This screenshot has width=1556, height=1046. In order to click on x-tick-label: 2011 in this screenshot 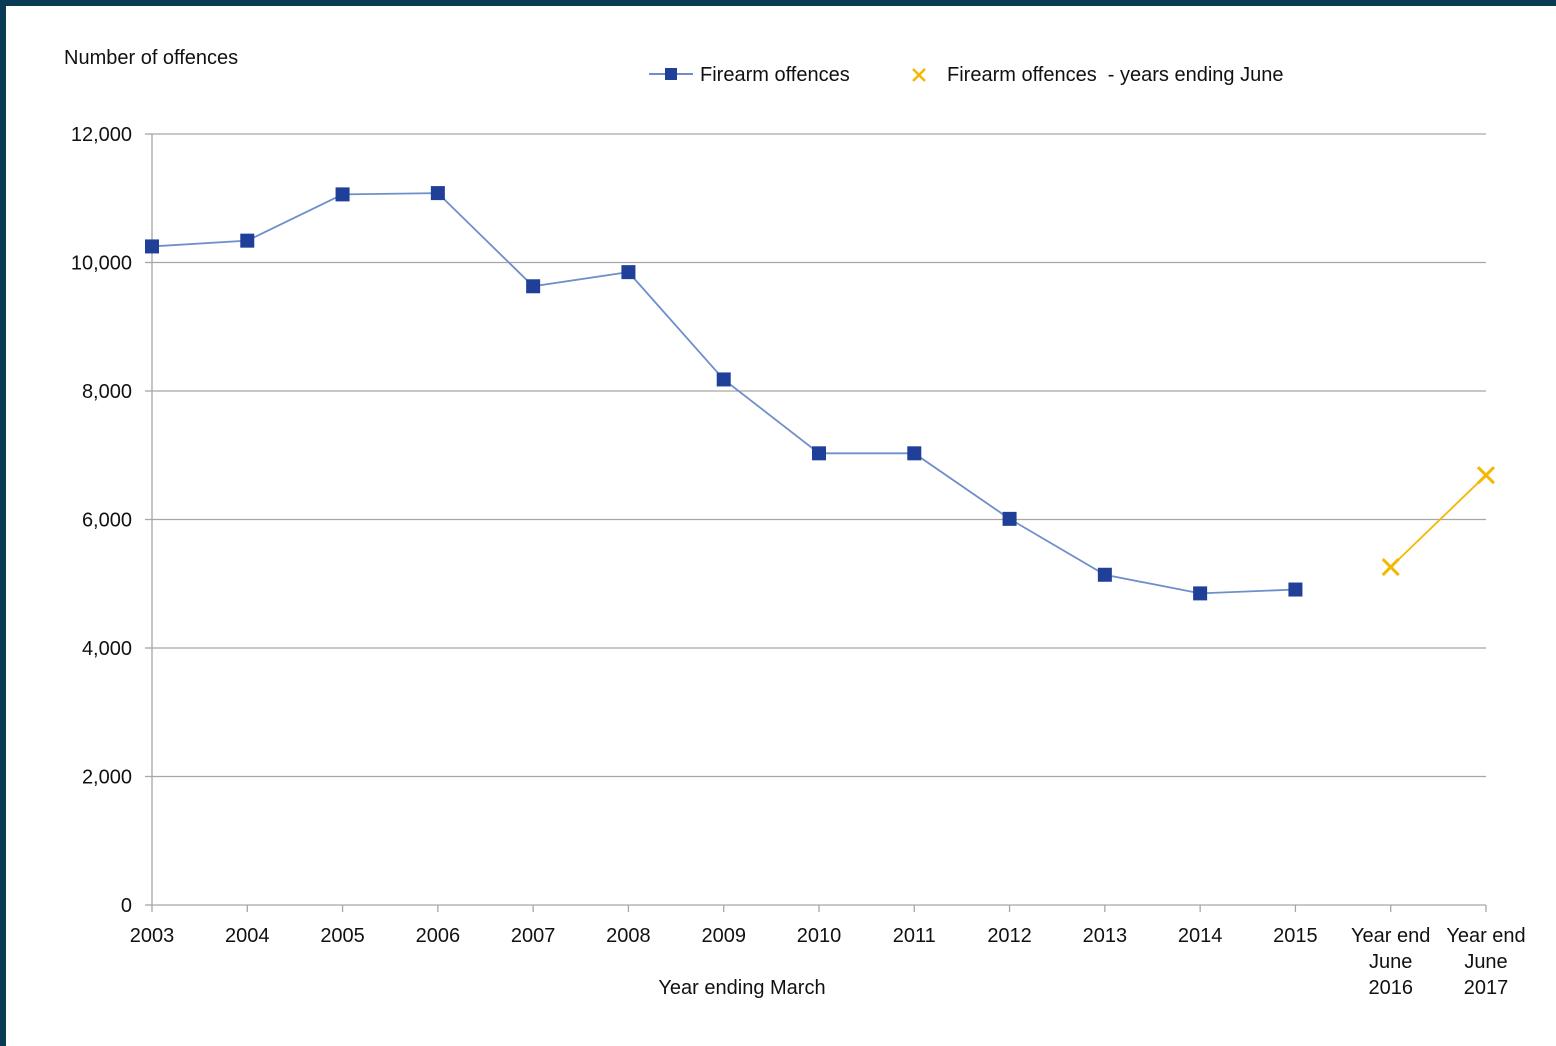, I will do `click(914, 936)`.